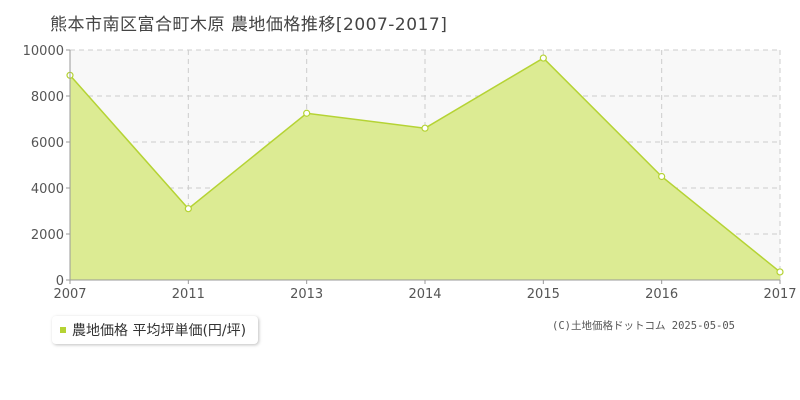 The height and width of the screenshot is (400, 800). I want to click on x-tick-label: 2013, so click(306, 294).